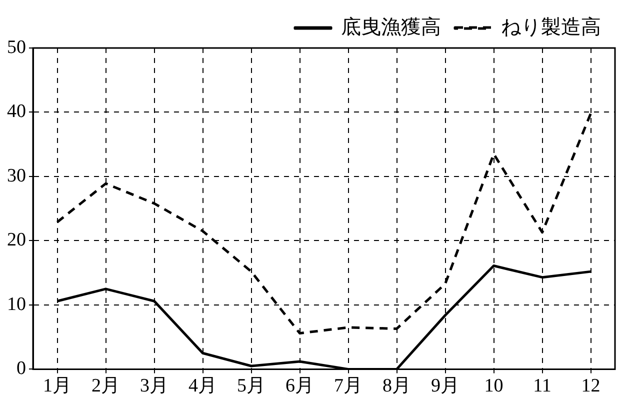 This screenshot has width=637, height=402. Describe the element at coordinates (551, 26) in the screenshot. I see `legend-label: ねり製造高` at that location.